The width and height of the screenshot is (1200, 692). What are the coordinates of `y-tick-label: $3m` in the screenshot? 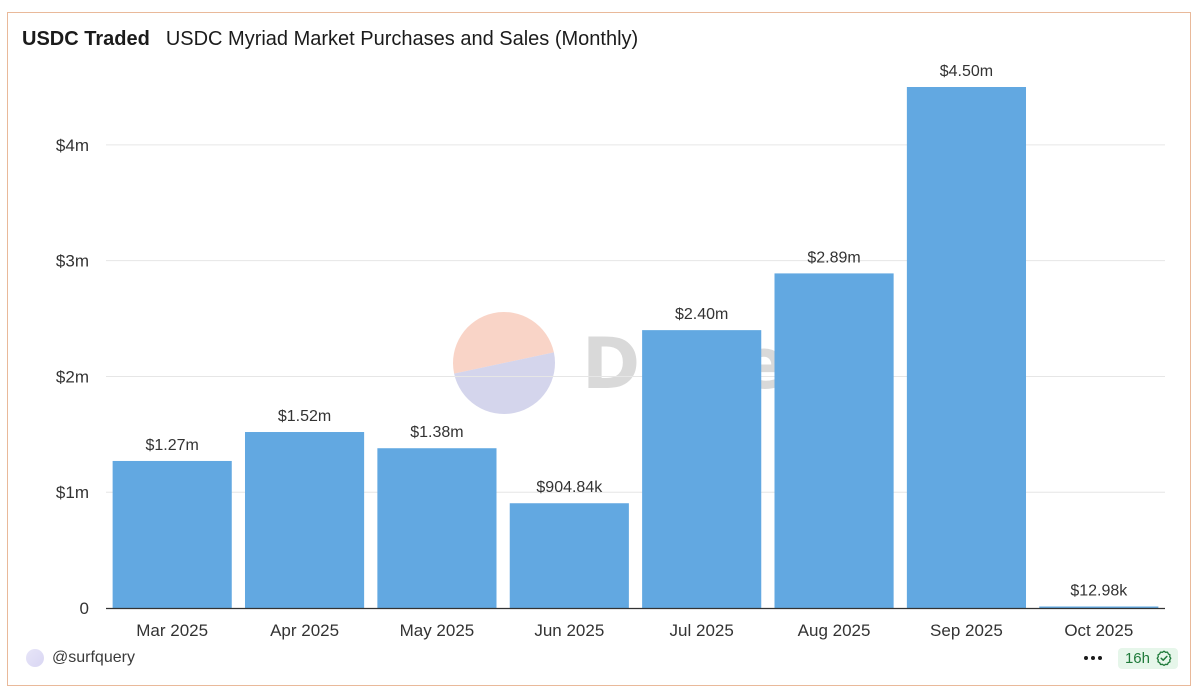 It's located at (72, 261).